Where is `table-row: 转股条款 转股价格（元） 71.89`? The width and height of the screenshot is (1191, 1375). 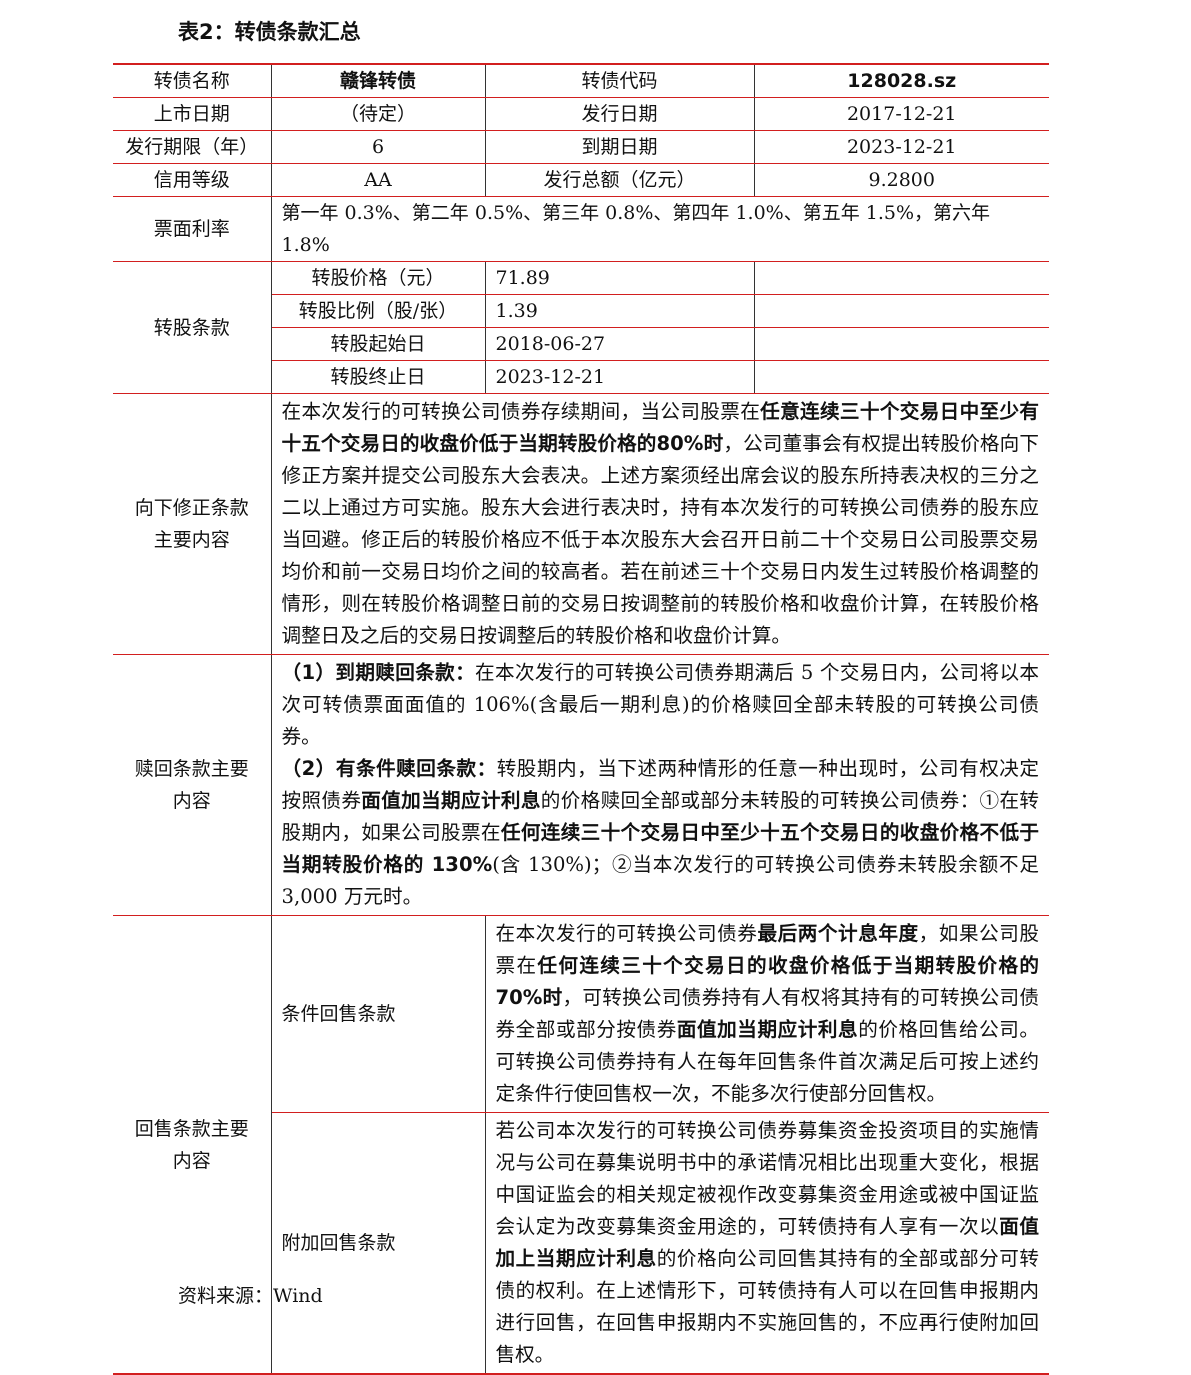
table-row: 转股条款 转股价格（元） 71.89 is located at coordinates (581, 327).